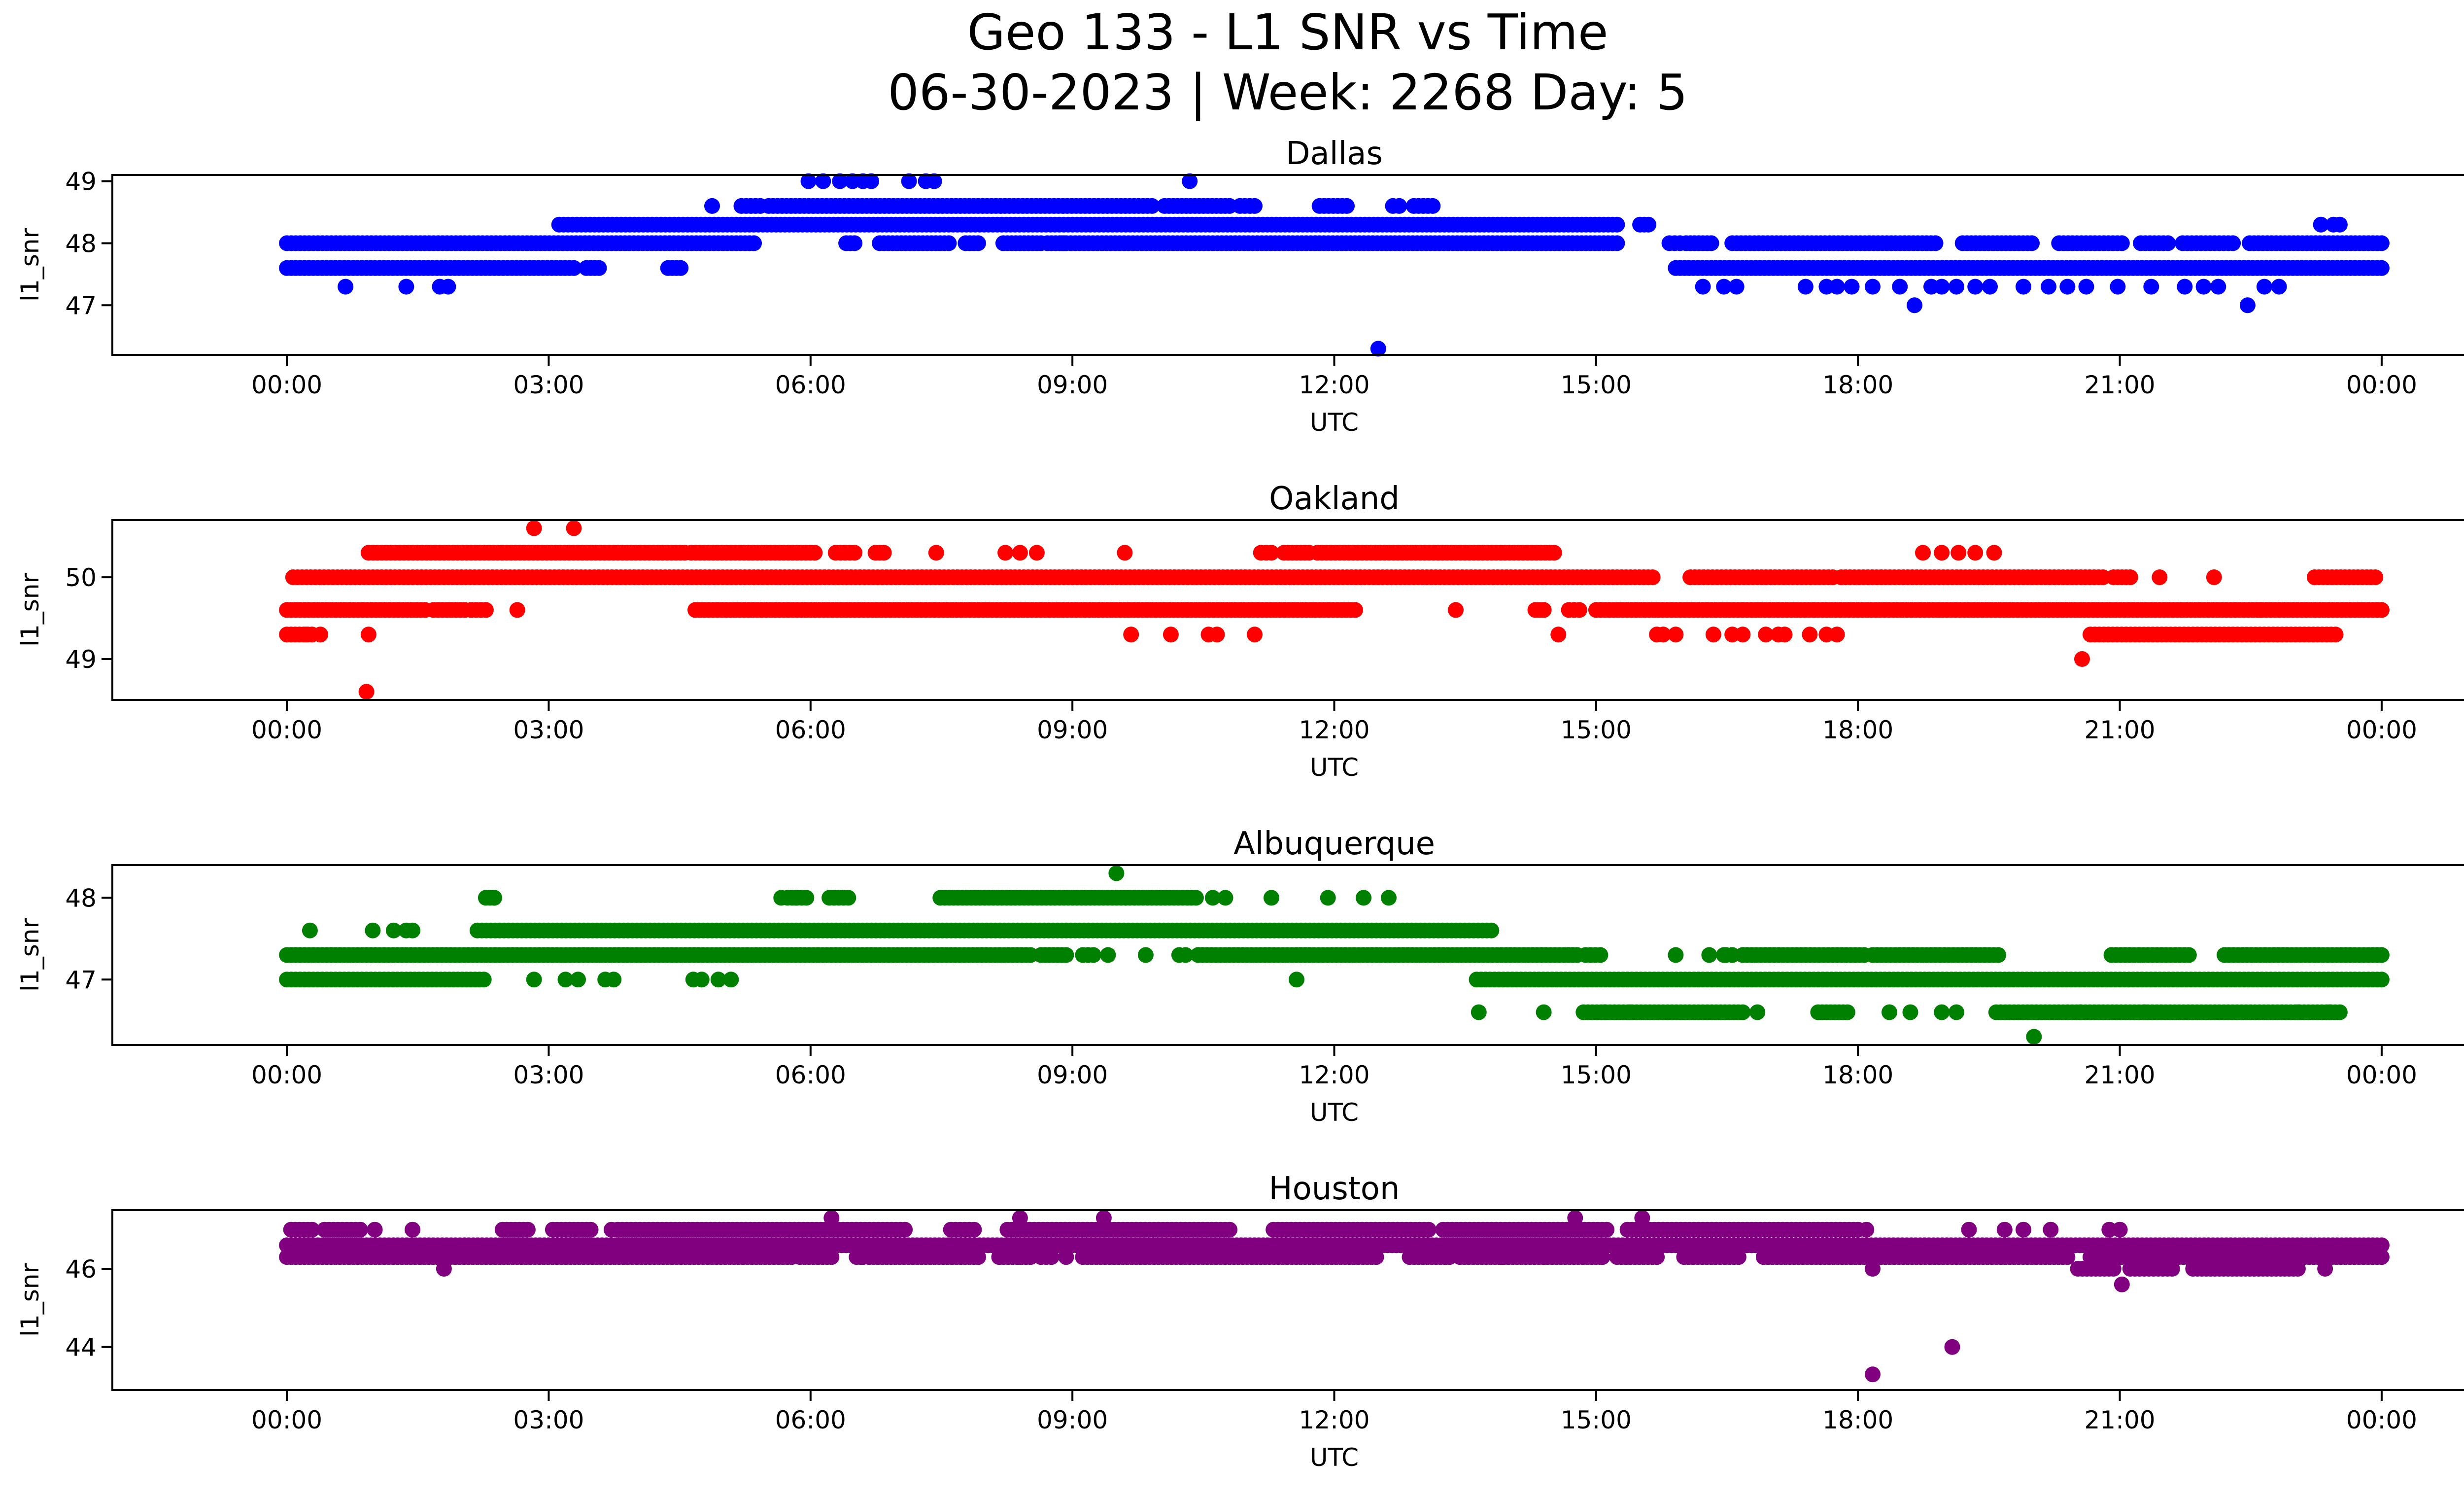  Describe the element at coordinates (30, 265) in the screenshot. I see `y-axis-label-dallas: l1_snr` at that location.